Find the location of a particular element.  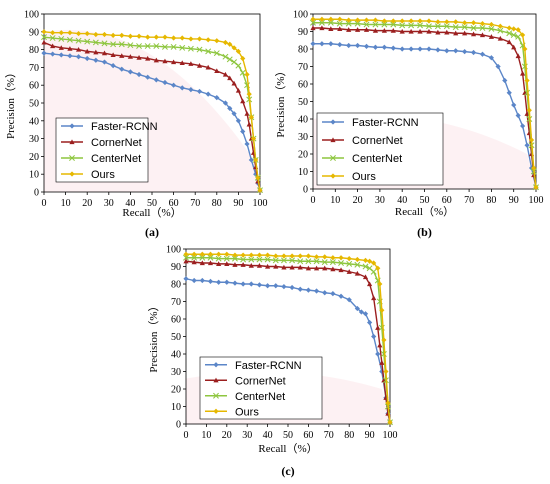

x-tick-label: 20 is located at coordinates (227, 435).